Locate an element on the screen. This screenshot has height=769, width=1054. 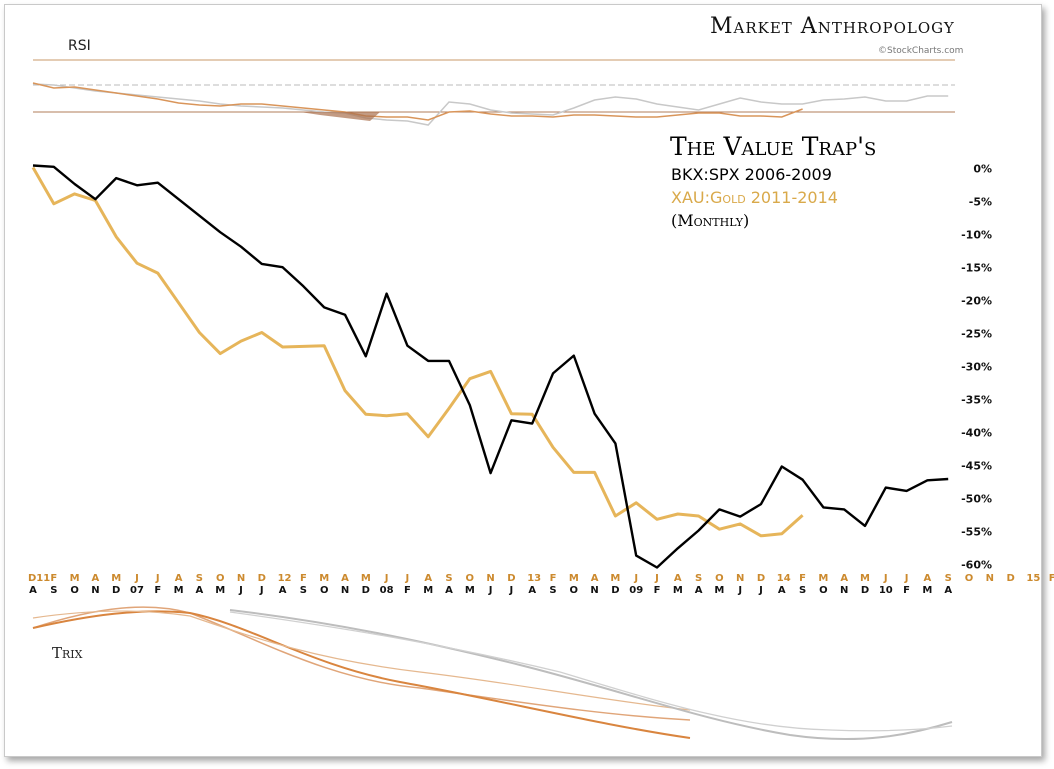
y-tick-label: 0% is located at coordinates (982, 169).